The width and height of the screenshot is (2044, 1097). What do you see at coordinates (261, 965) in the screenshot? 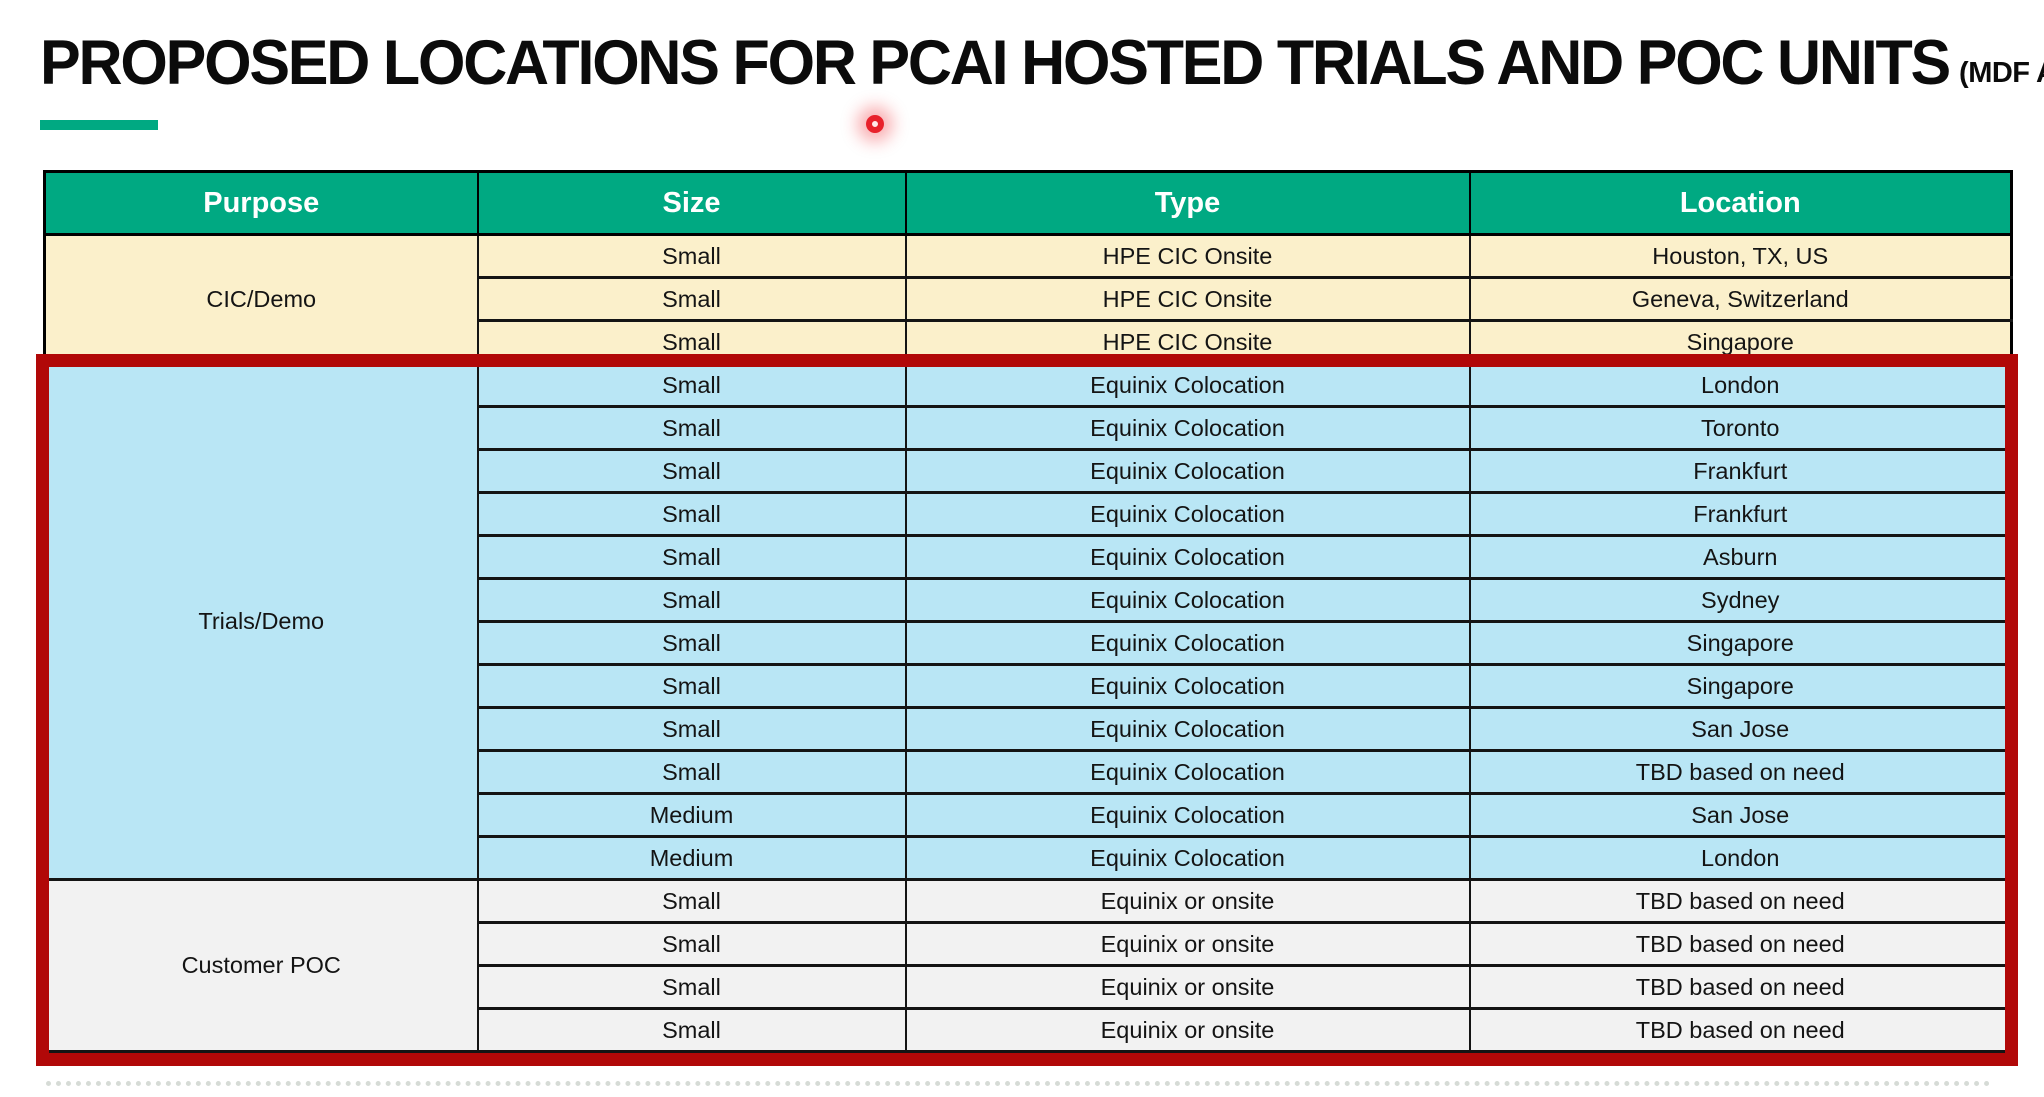
I see `purpose-cell-customer-poc: Customer POC` at bounding box center [261, 965].